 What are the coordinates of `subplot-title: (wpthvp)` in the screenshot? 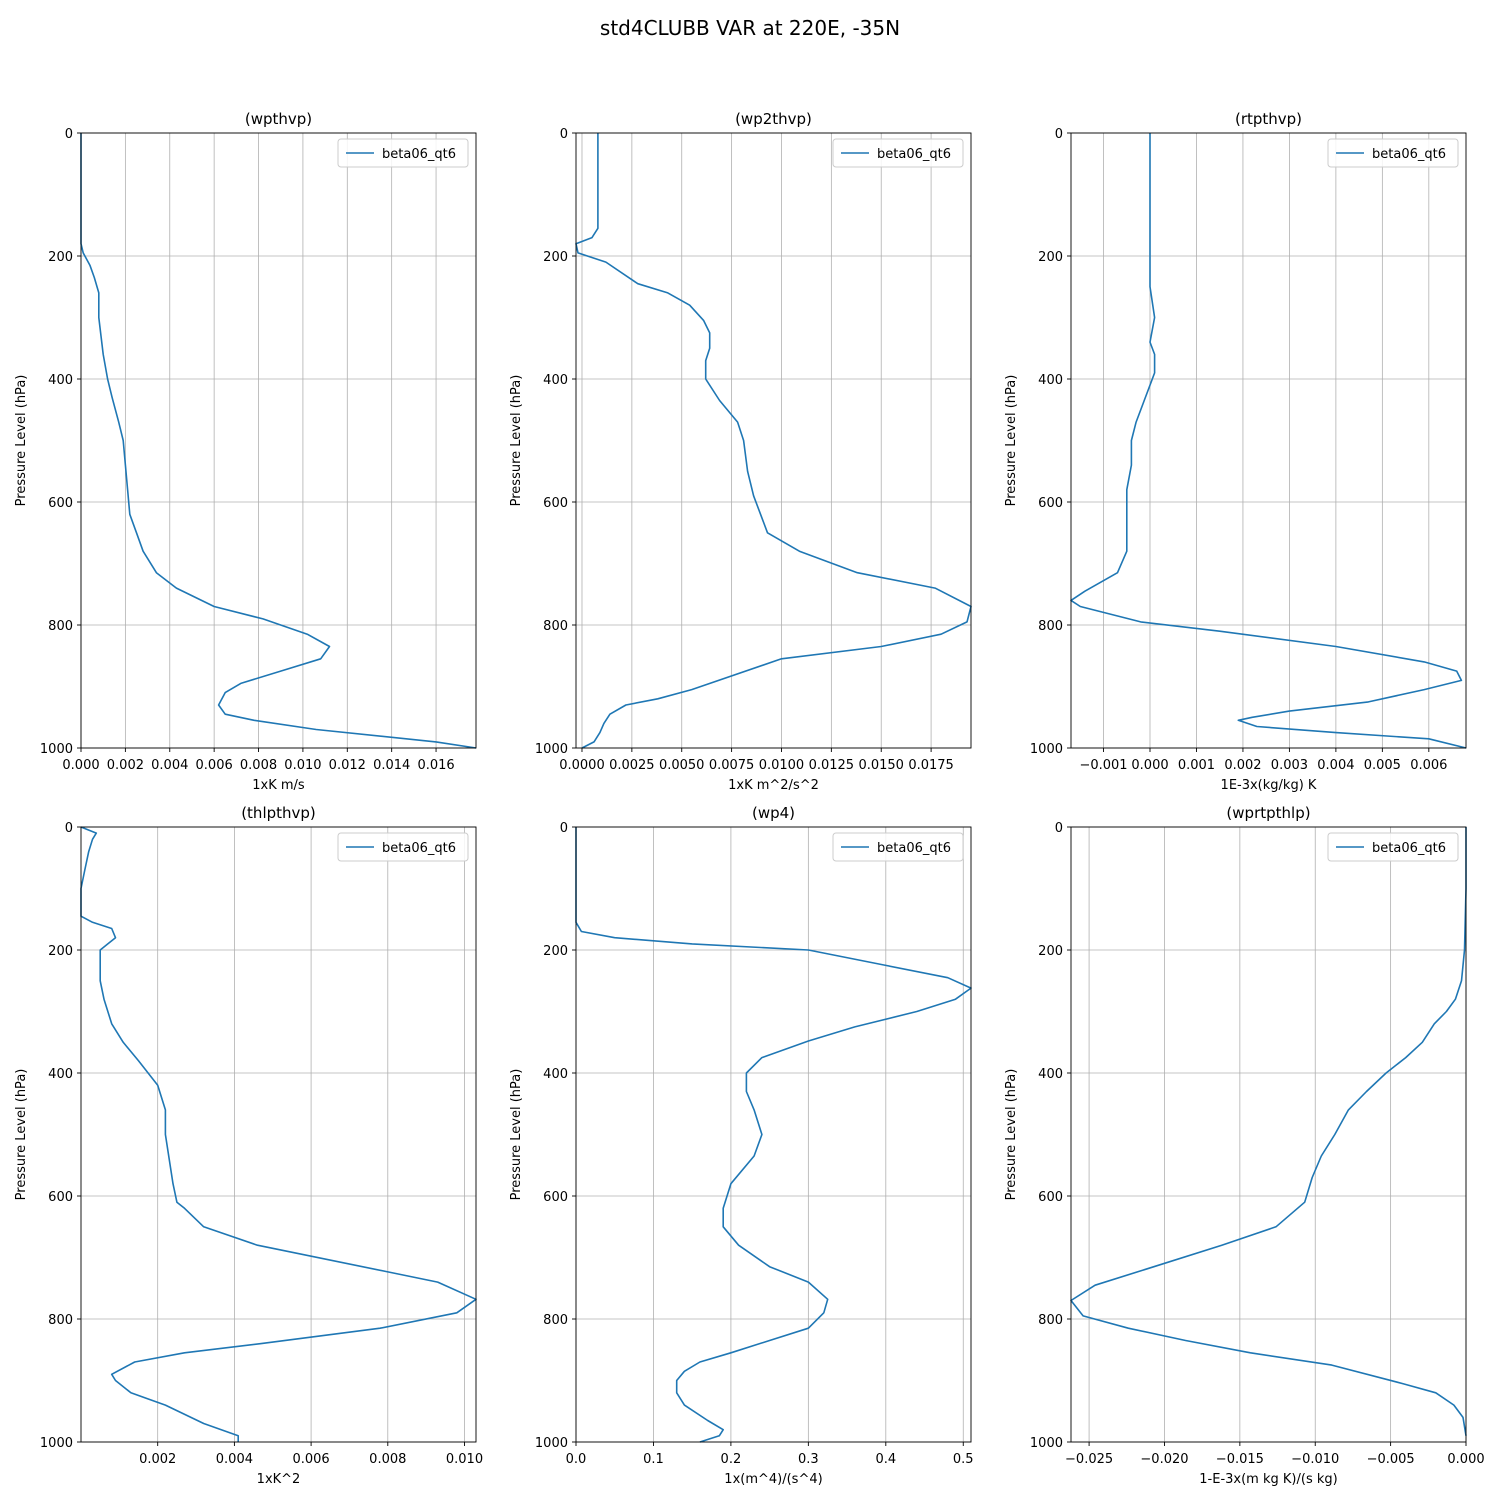 It's located at (278, 119).